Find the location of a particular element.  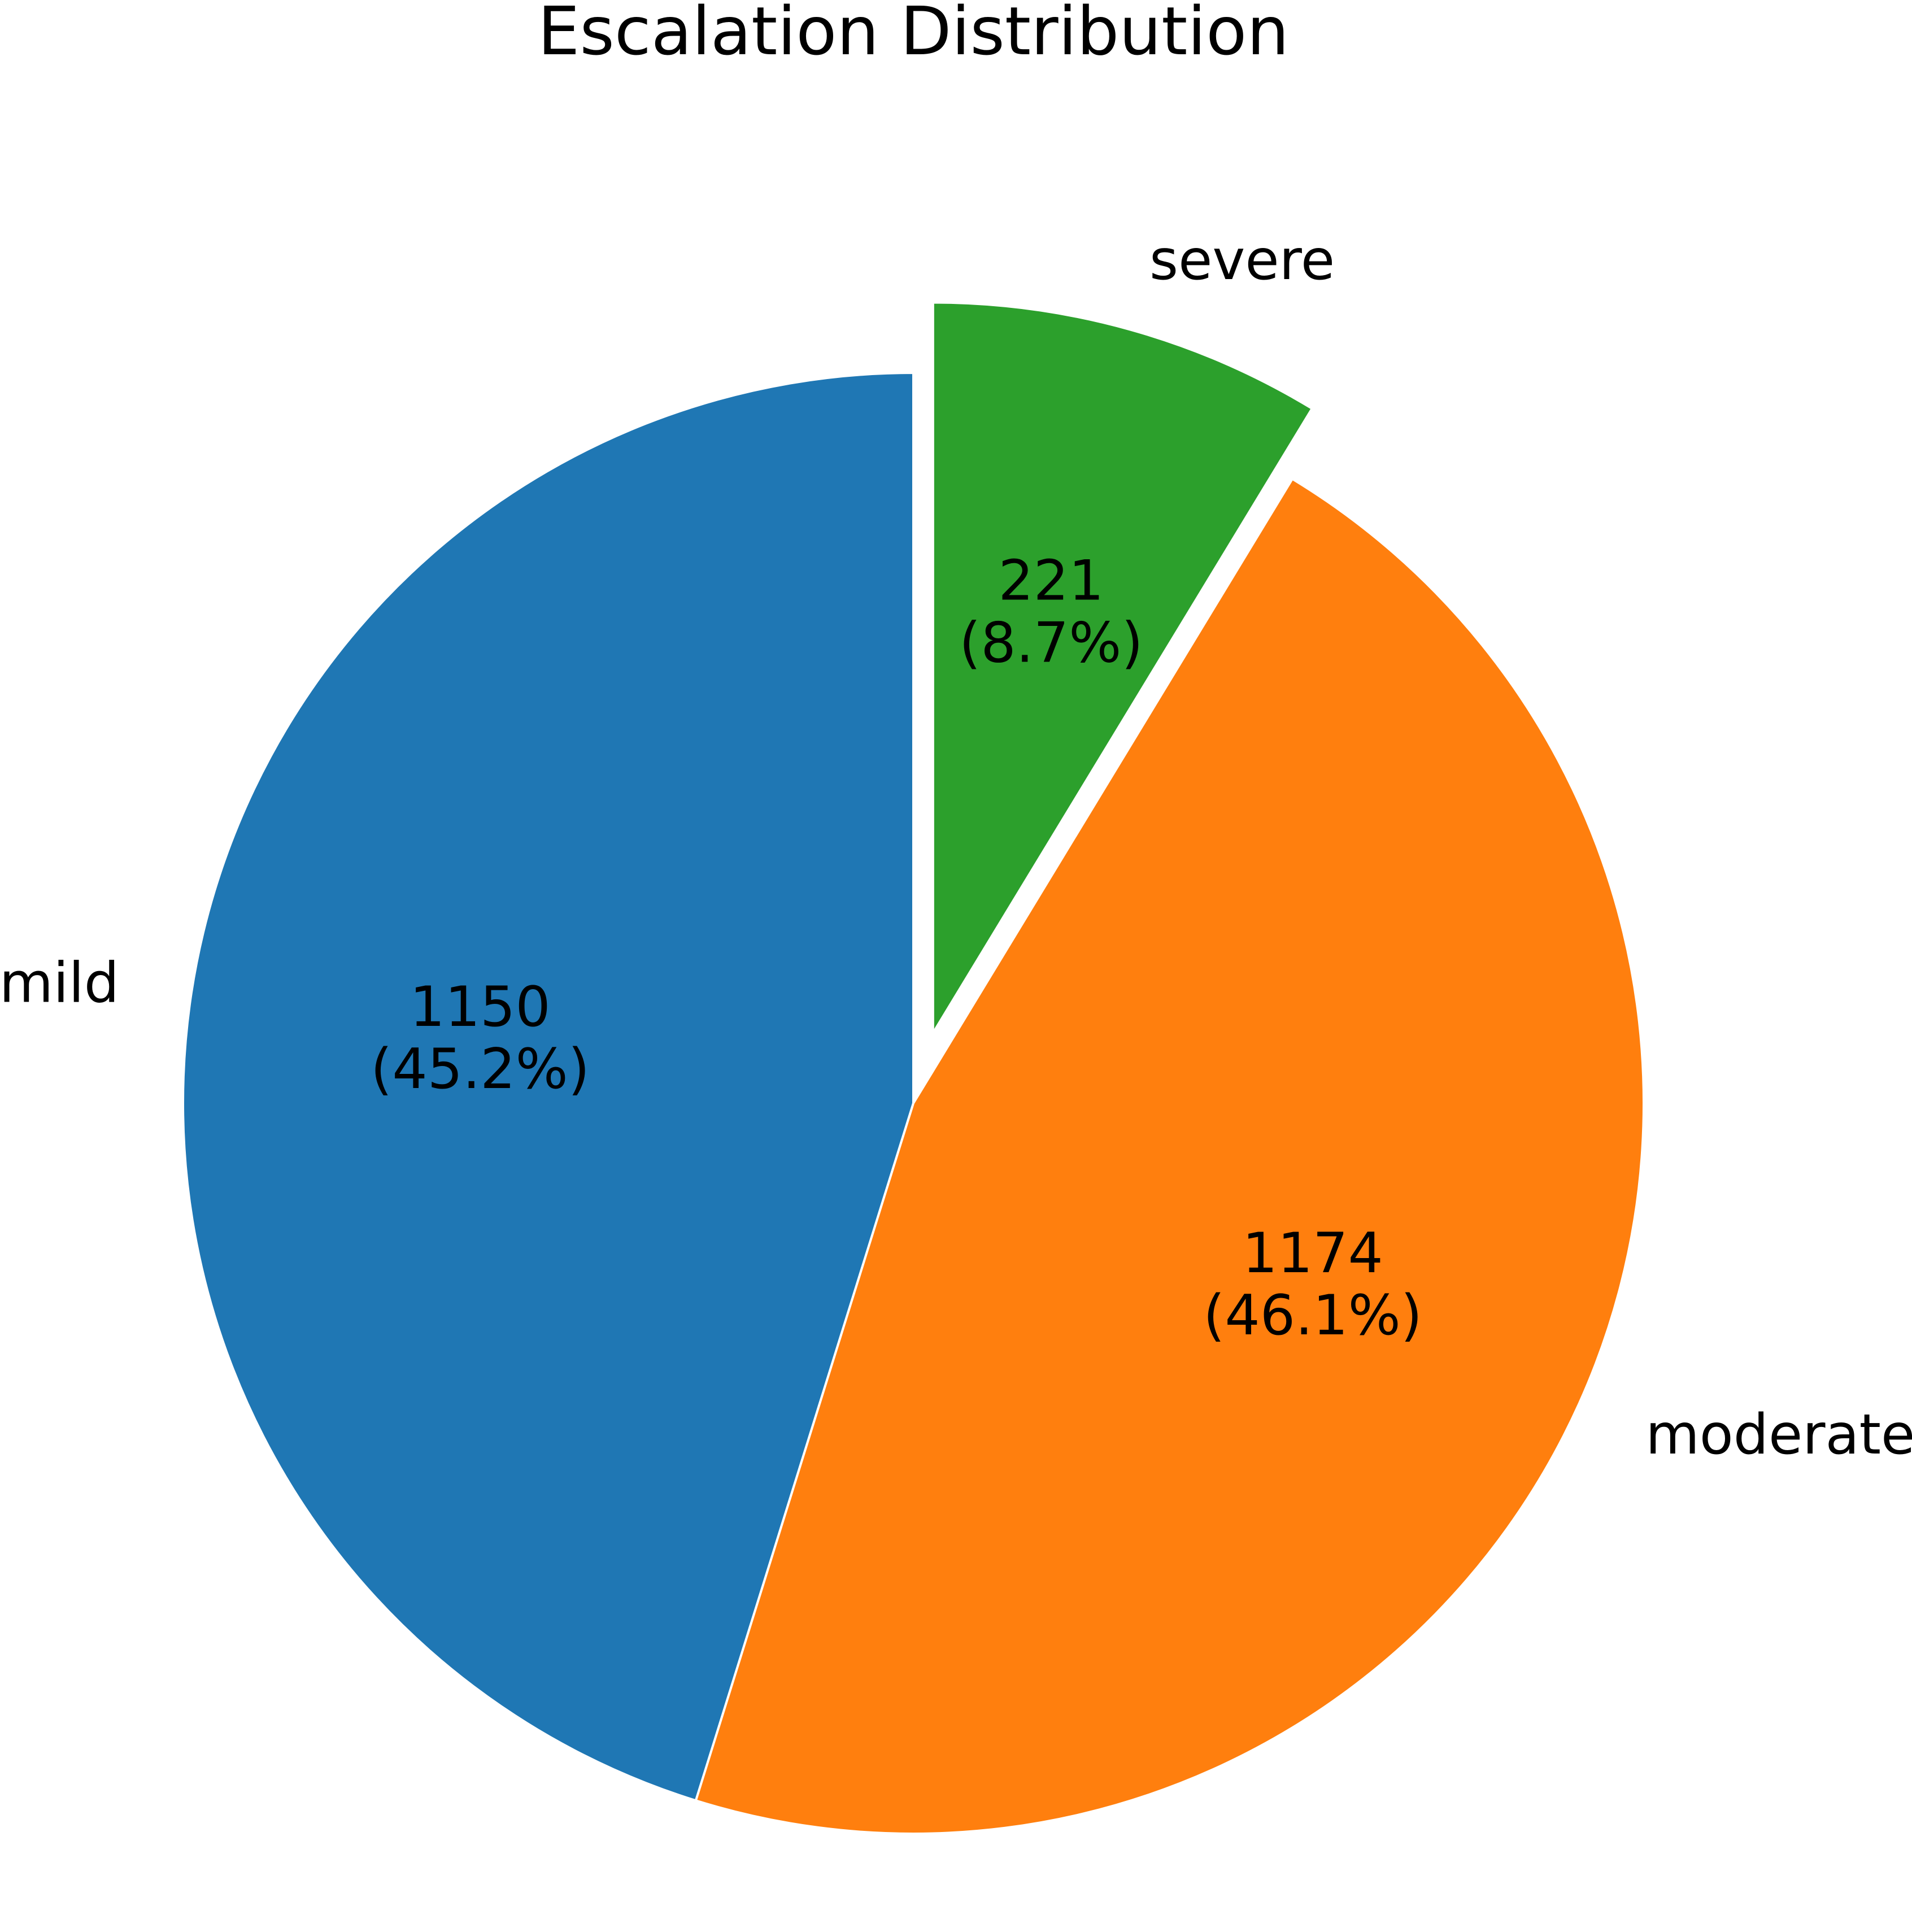

slice-count-moderate: 1174 is located at coordinates (1312, 1253).